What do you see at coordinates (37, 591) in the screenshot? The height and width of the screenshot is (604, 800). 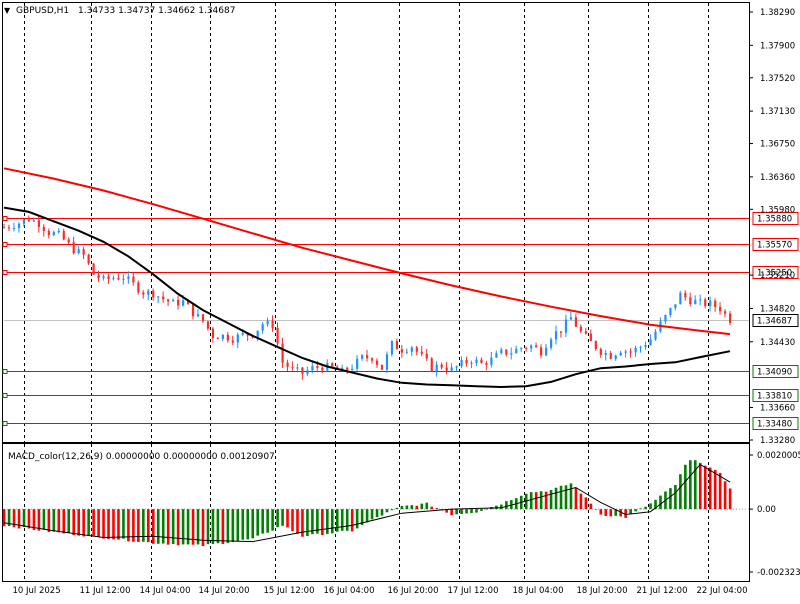 I see `x-tick-label: 10 Jul 2025` at bounding box center [37, 591].